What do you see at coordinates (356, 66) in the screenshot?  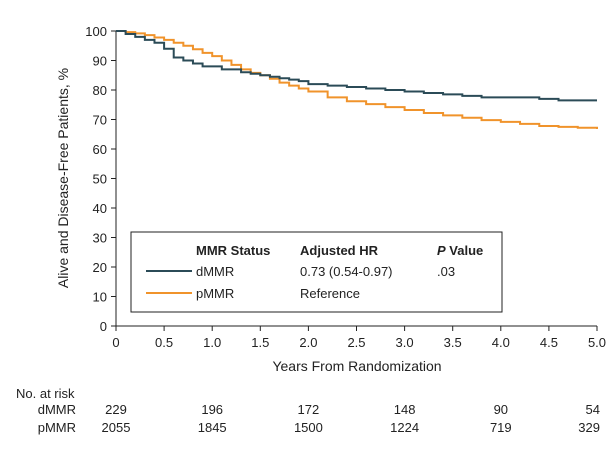 I see `series-line-dmmr` at bounding box center [356, 66].